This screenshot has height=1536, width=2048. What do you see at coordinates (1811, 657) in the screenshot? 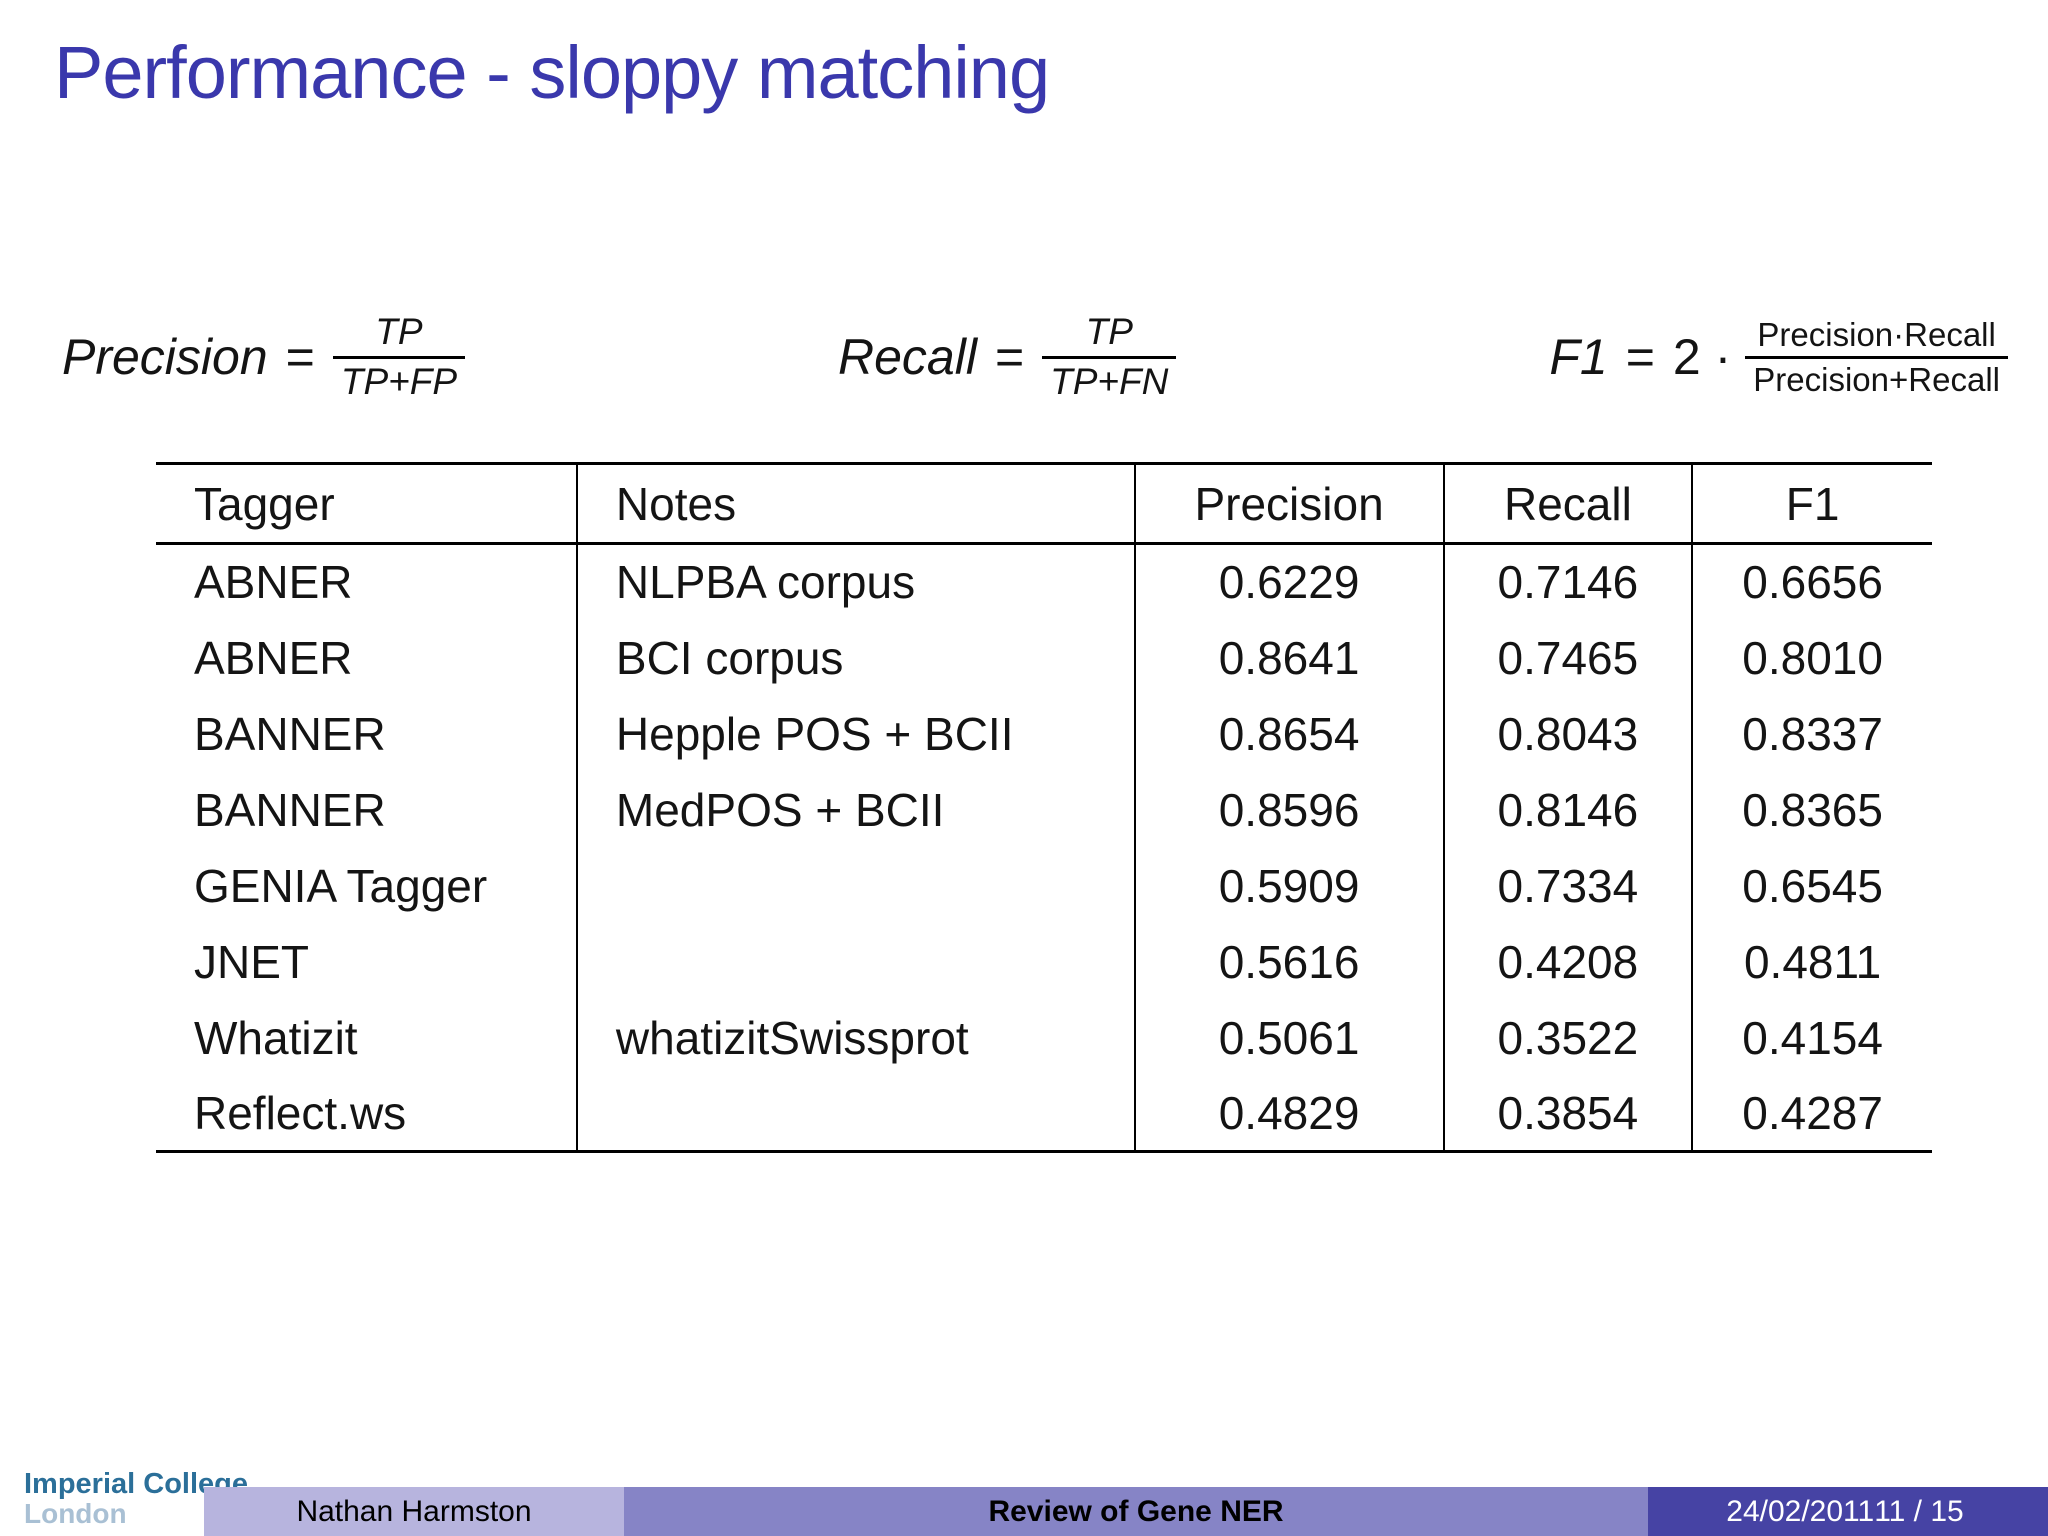
I see `table-cell: 0.8010` at bounding box center [1811, 657].